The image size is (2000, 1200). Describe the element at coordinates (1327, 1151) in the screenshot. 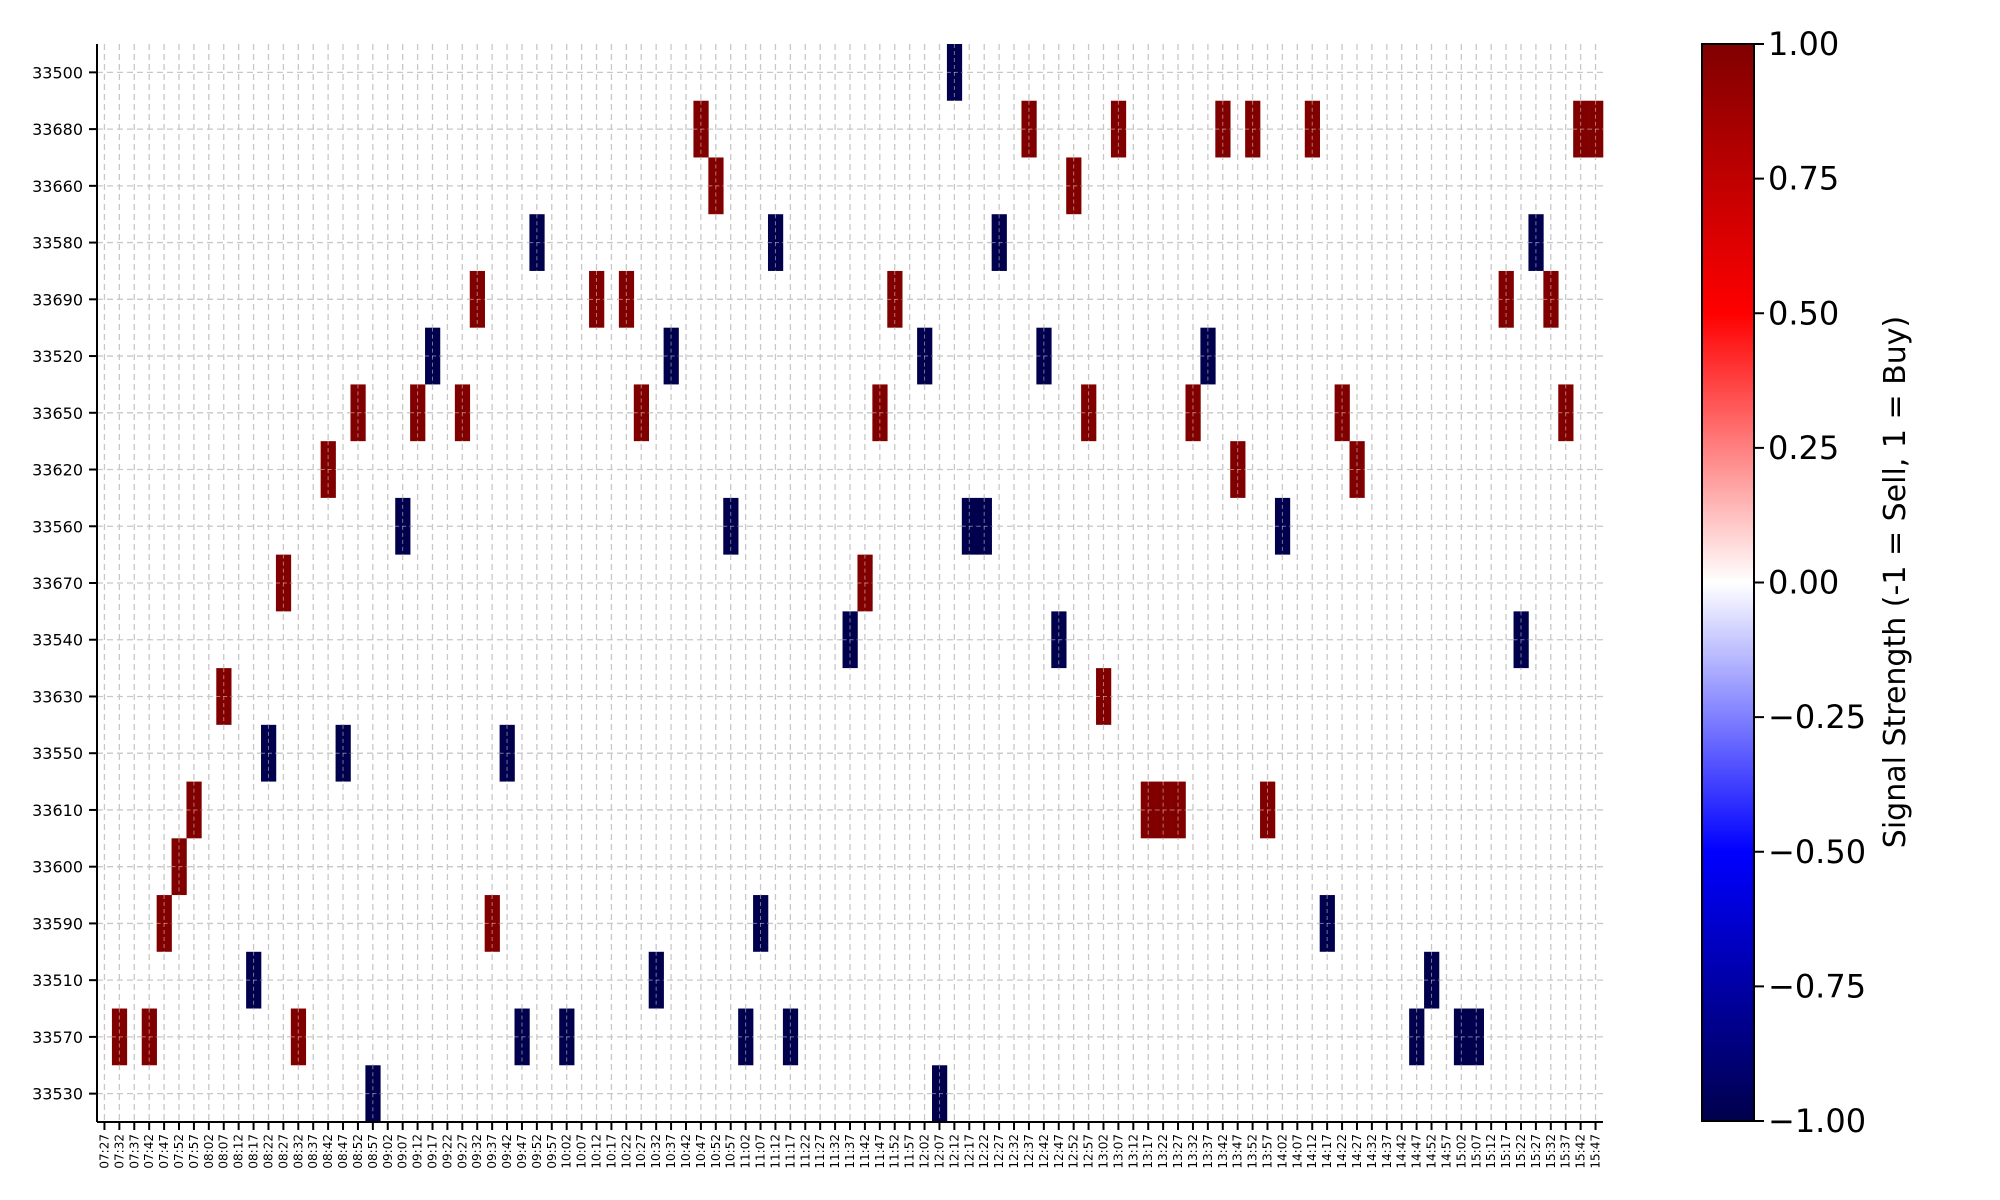

I see `x-tick-label: 14:17` at that location.